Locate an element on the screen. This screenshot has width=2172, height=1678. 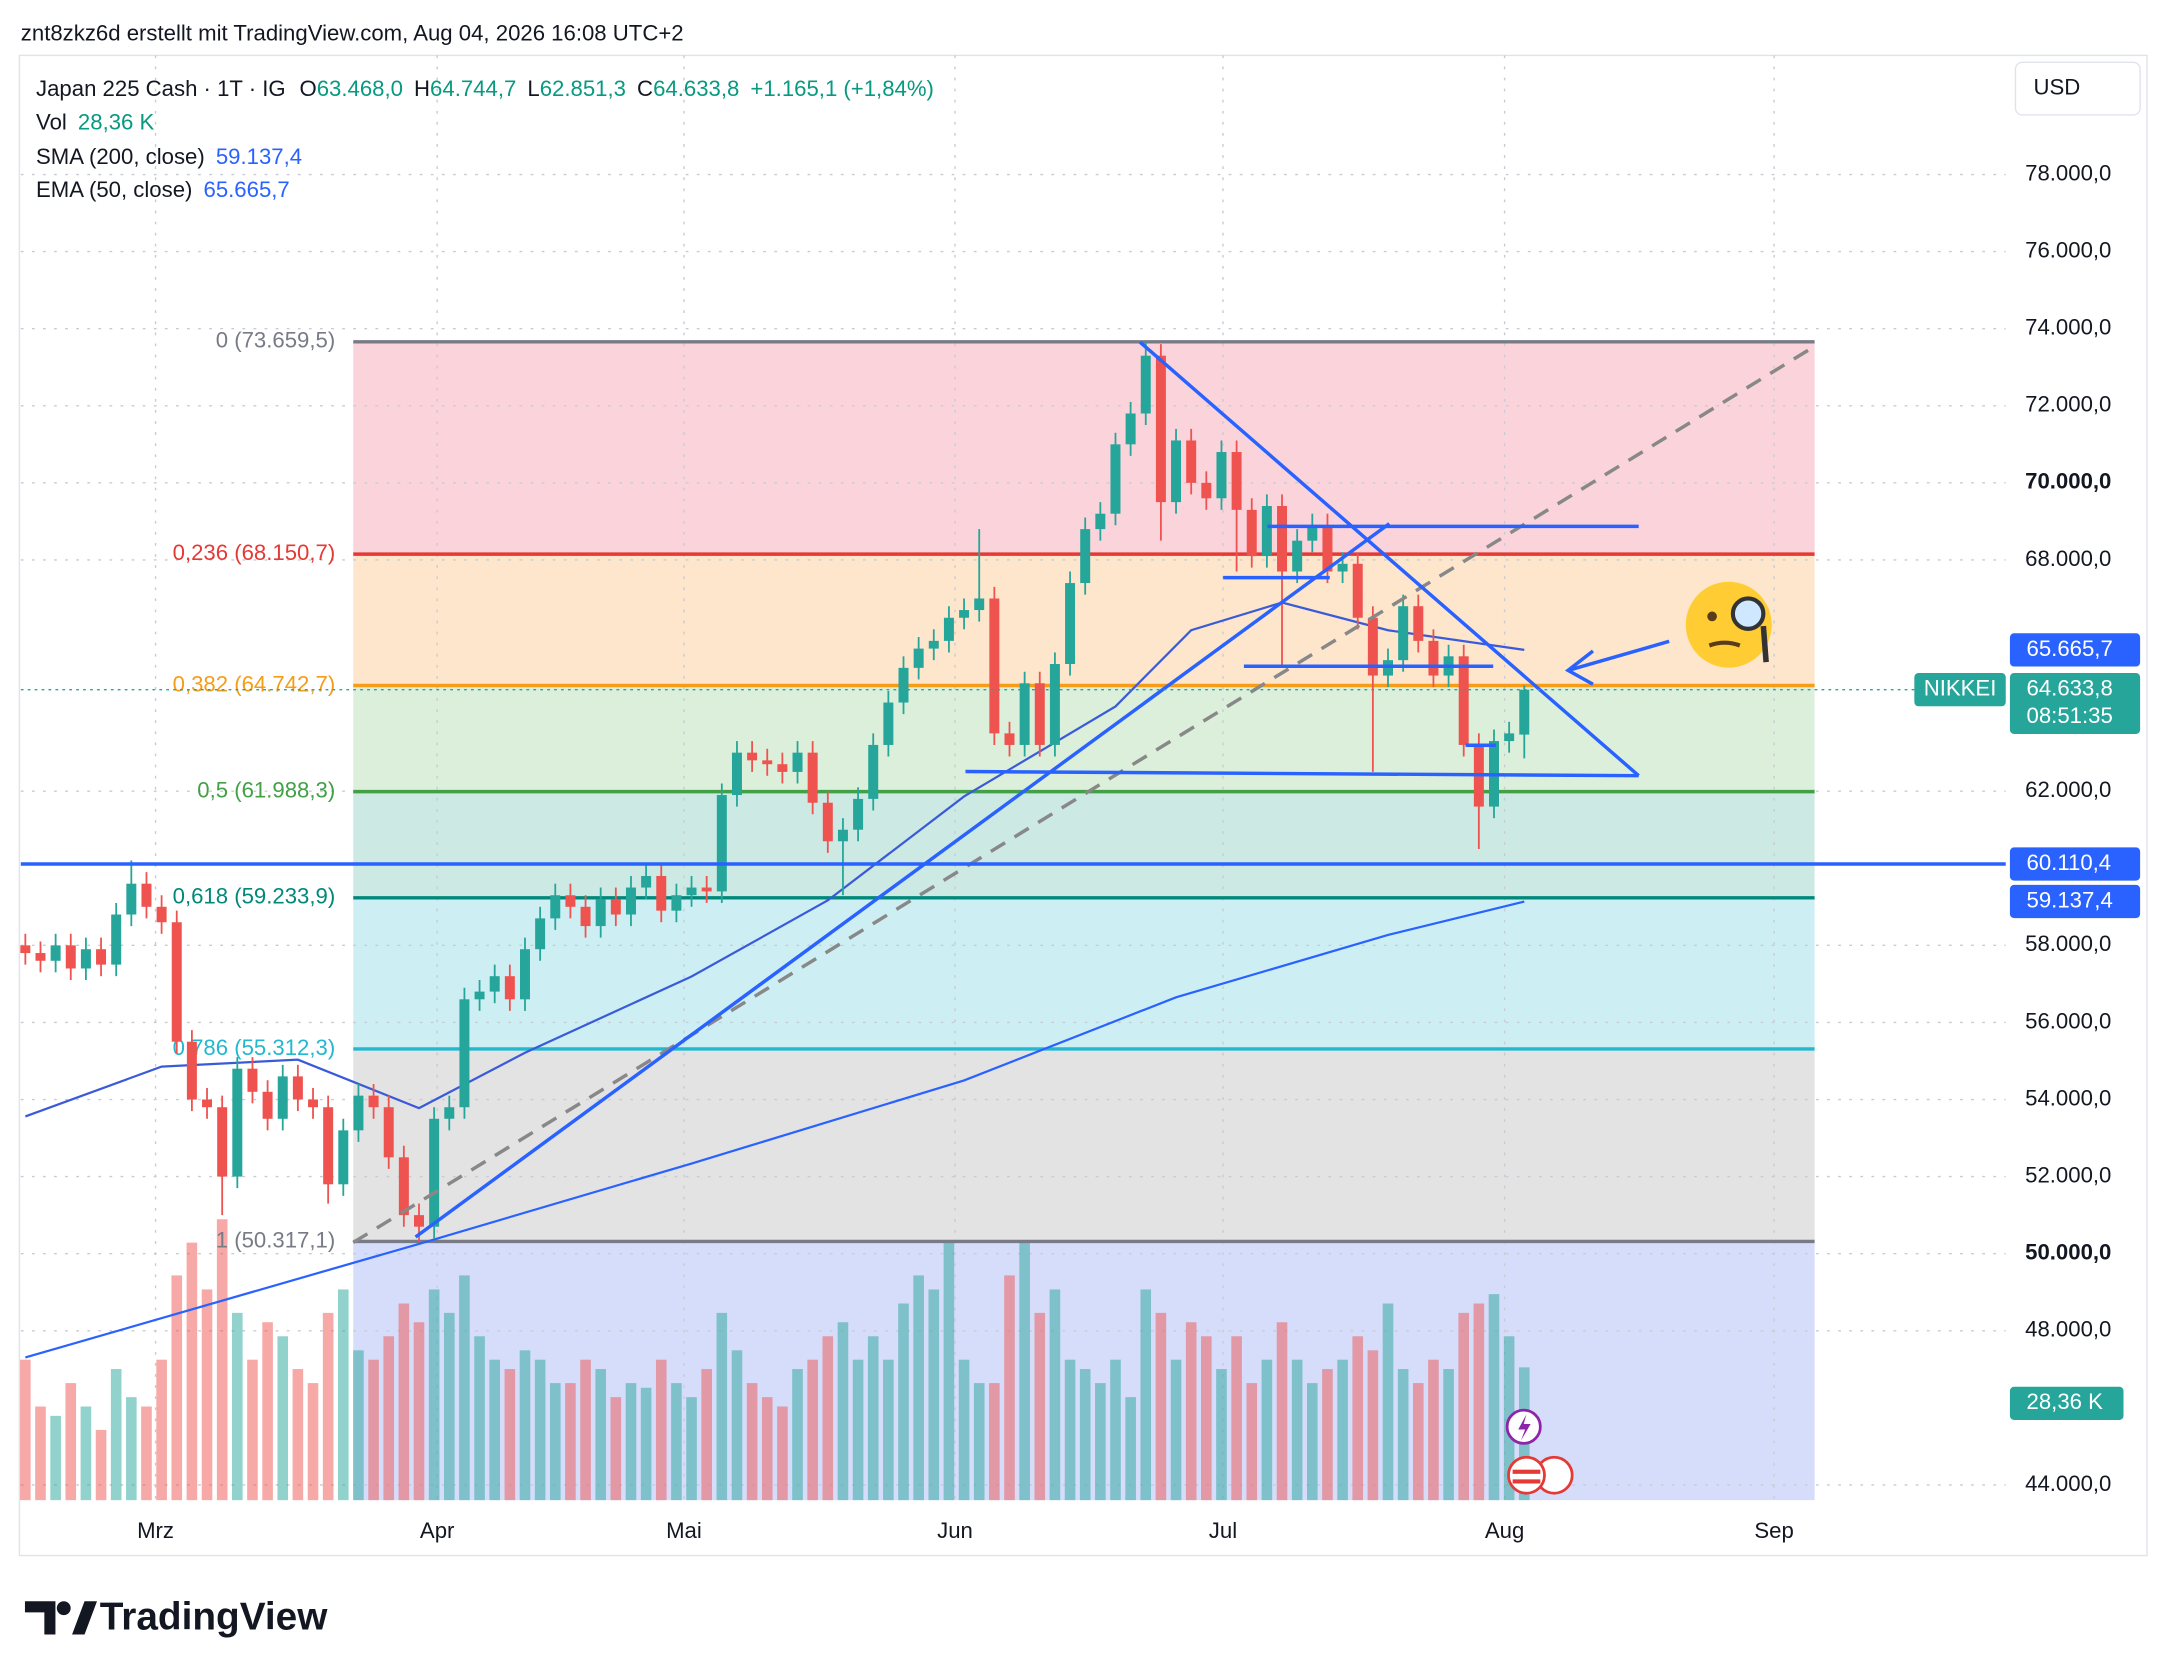
x-tick-label: Sep is located at coordinates (1773, 1530).